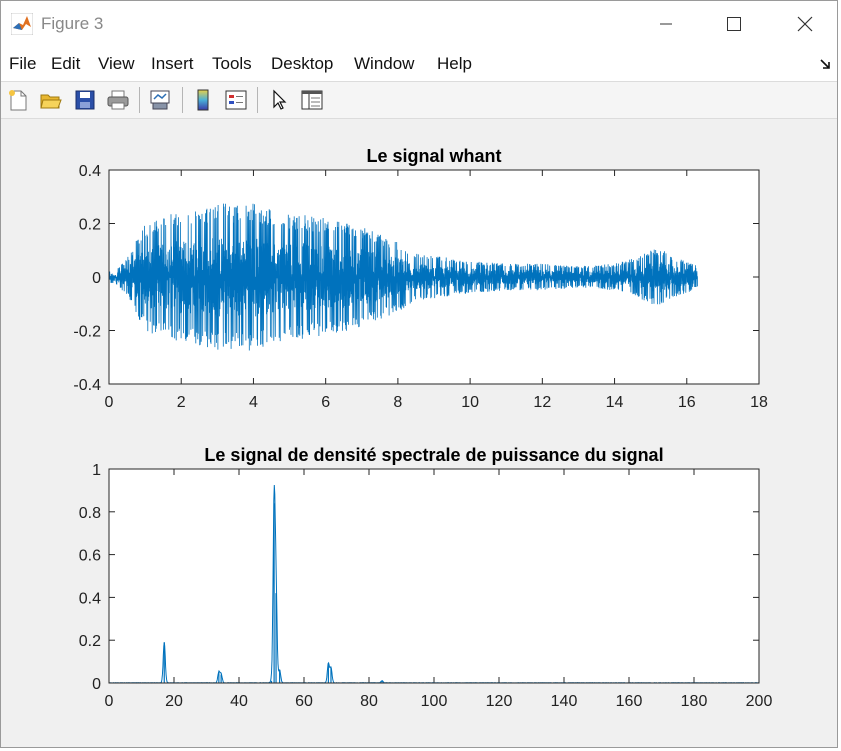 The height and width of the screenshot is (751, 841). Describe the element at coordinates (87, 332) in the screenshot. I see `y-tick-label: -0.2` at that location.